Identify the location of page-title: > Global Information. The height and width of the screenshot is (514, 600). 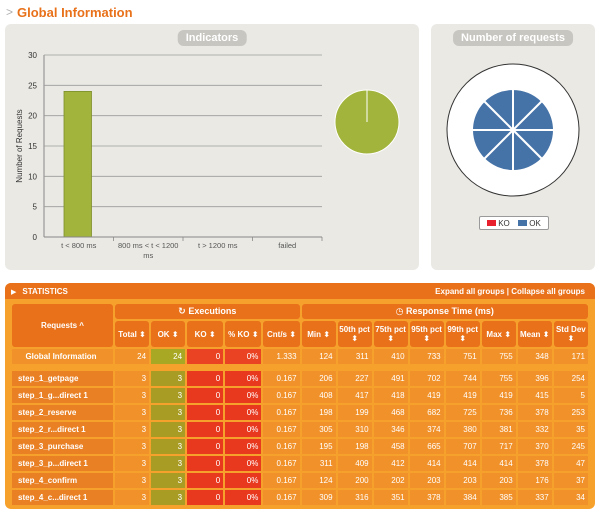
(69, 12).